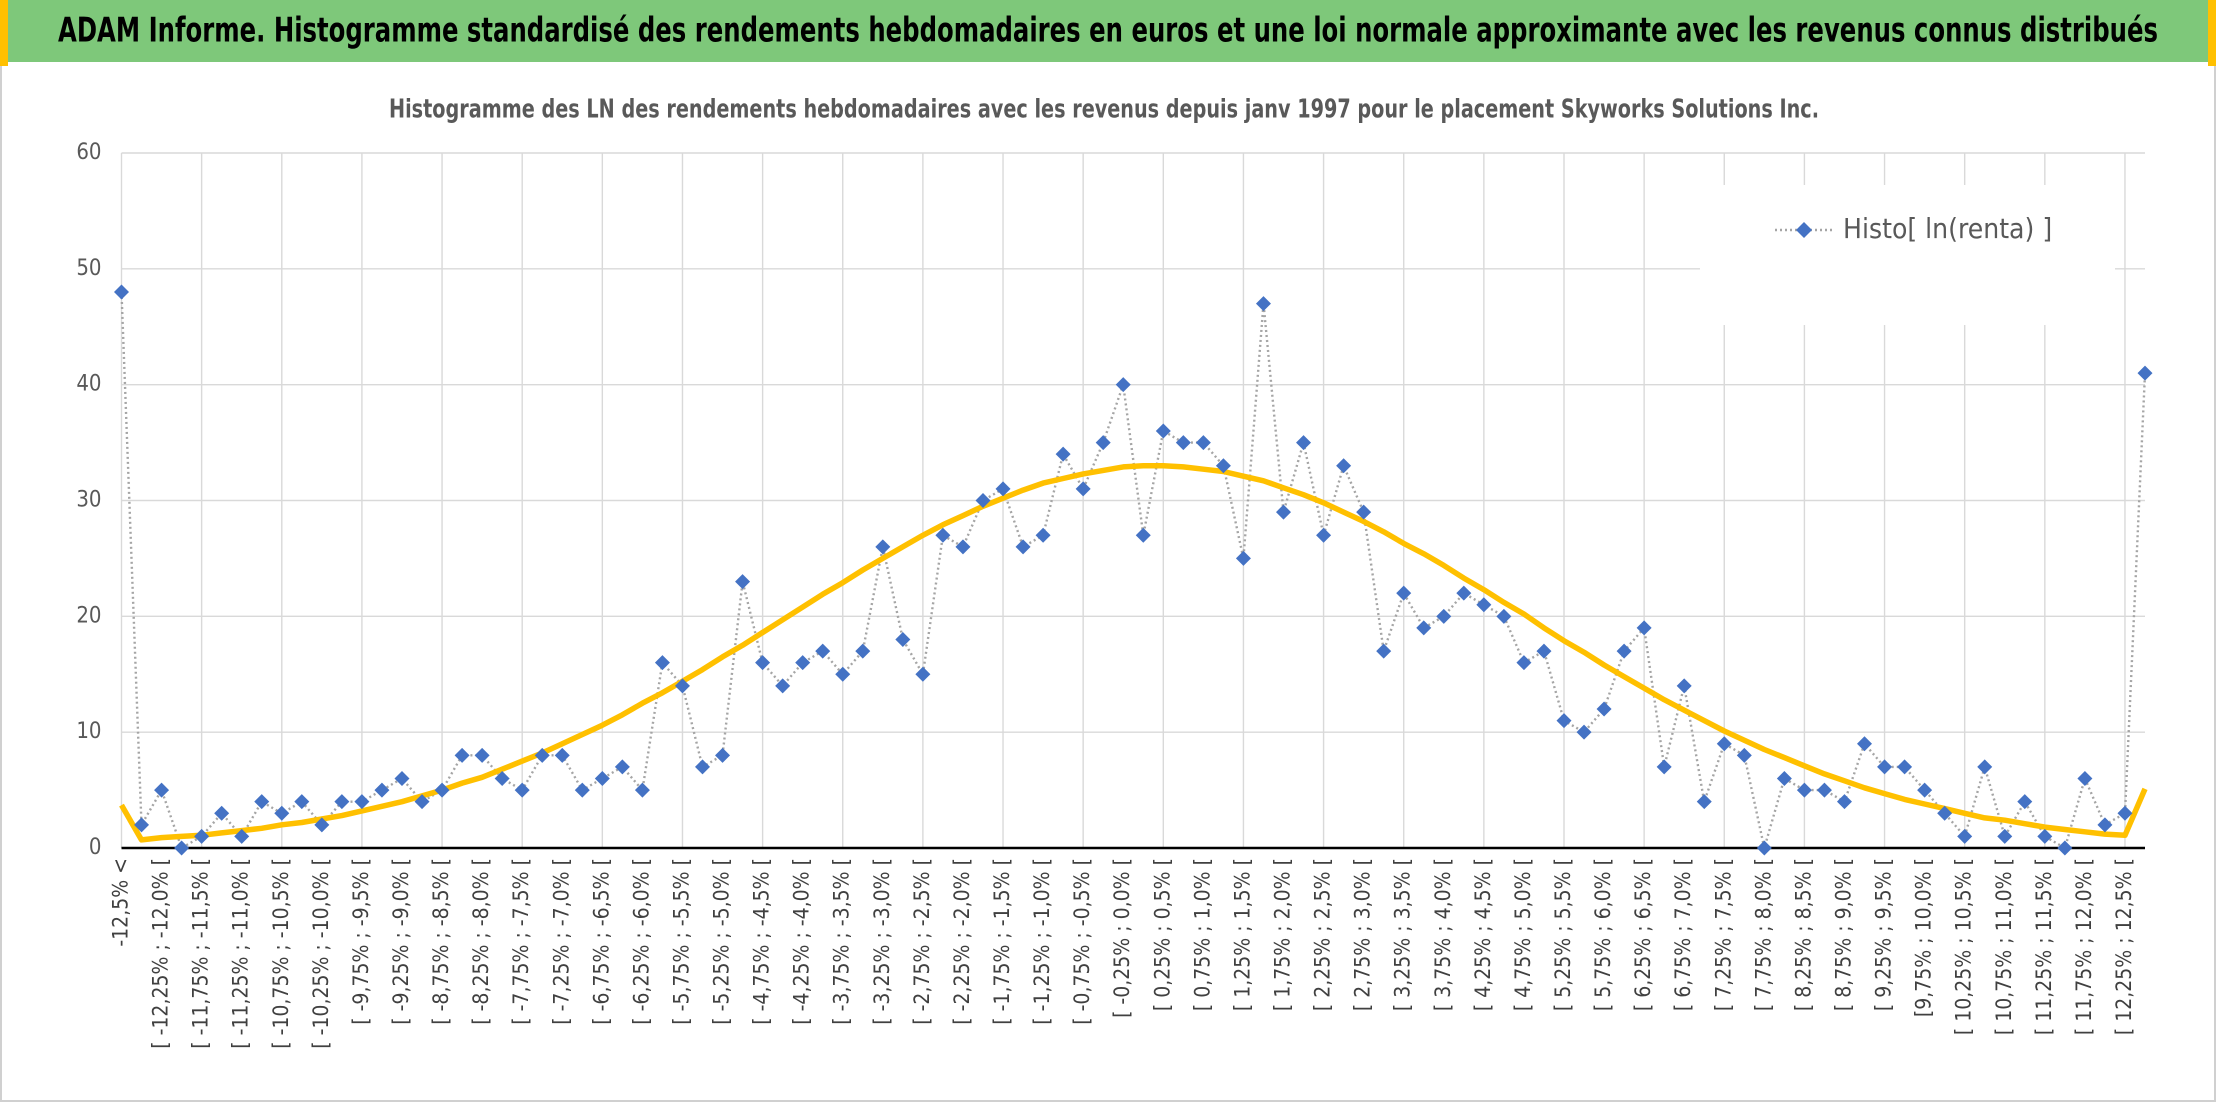 Image resolution: width=2216 pixels, height=1102 pixels. I want to click on x-tick-label: [ 10,25% ; 10,5% [, so click(1964, 946).